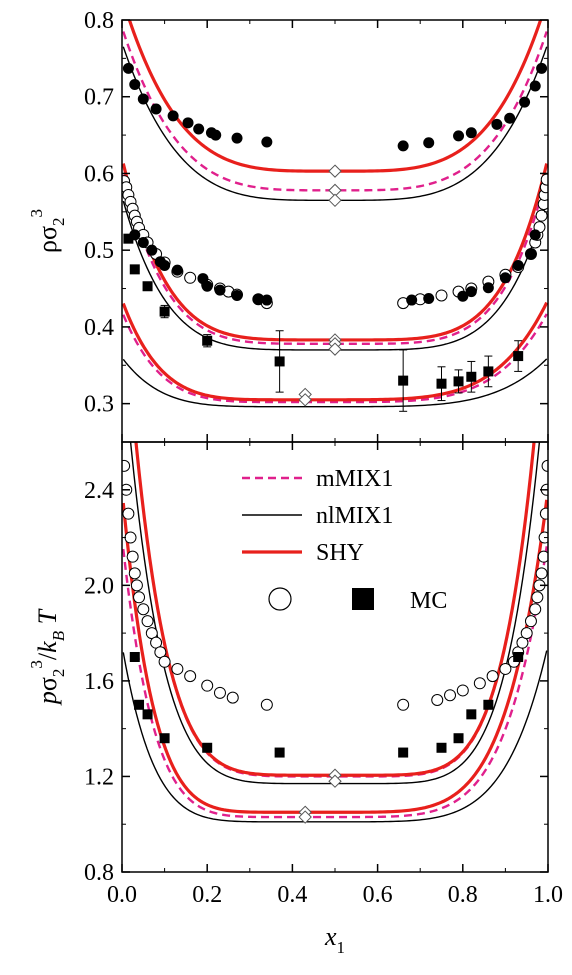 This screenshot has height=975, width=572. I want to click on bottom-y-axis-label: pσ23/kB T, so click(47, 657).